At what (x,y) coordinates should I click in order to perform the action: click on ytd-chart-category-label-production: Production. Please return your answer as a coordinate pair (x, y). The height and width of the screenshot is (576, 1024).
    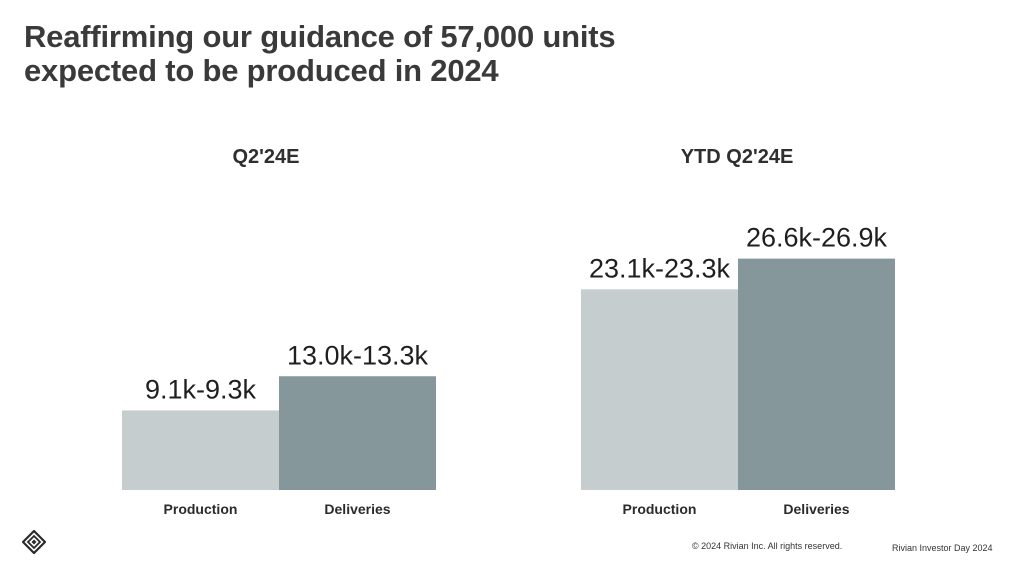
    Looking at the image, I should click on (660, 509).